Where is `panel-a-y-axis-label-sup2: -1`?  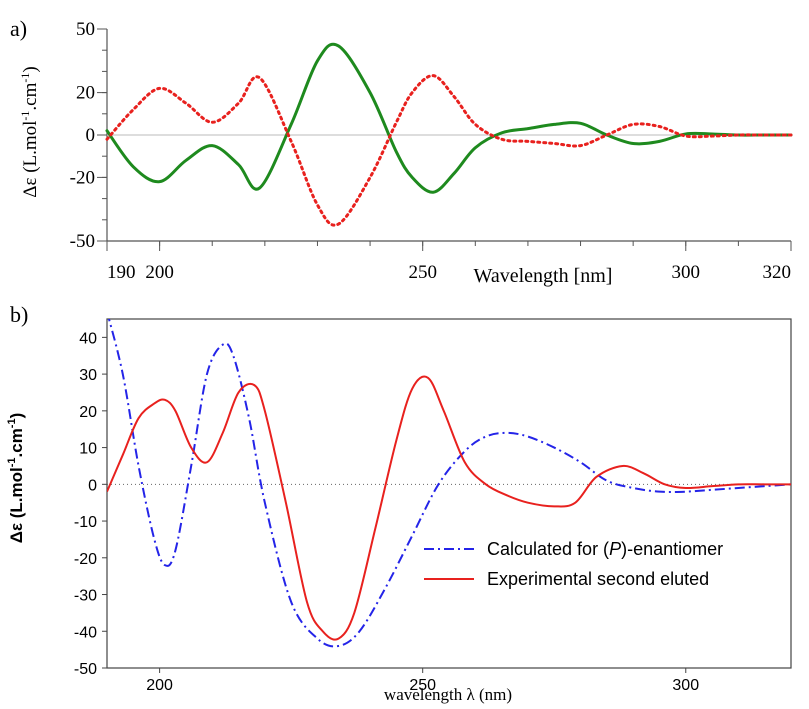 panel-a-y-axis-label-sup2: -1 is located at coordinates (25, 78).